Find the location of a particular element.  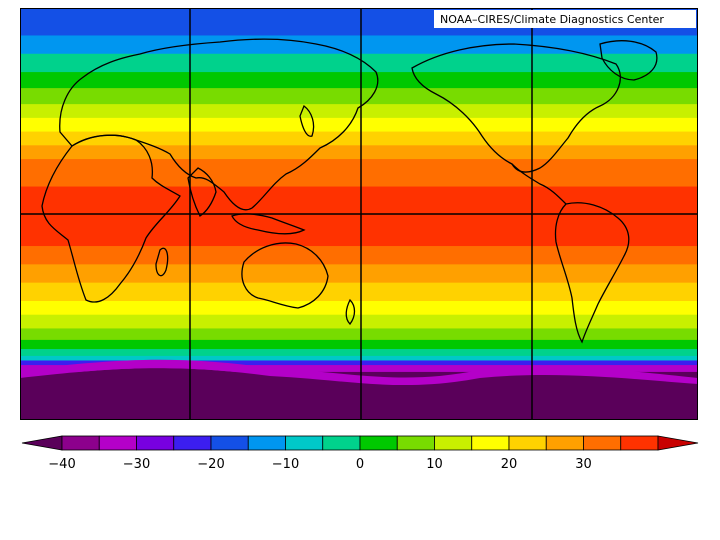

colorbar-arrow-high is located at coordinates (678, 443).